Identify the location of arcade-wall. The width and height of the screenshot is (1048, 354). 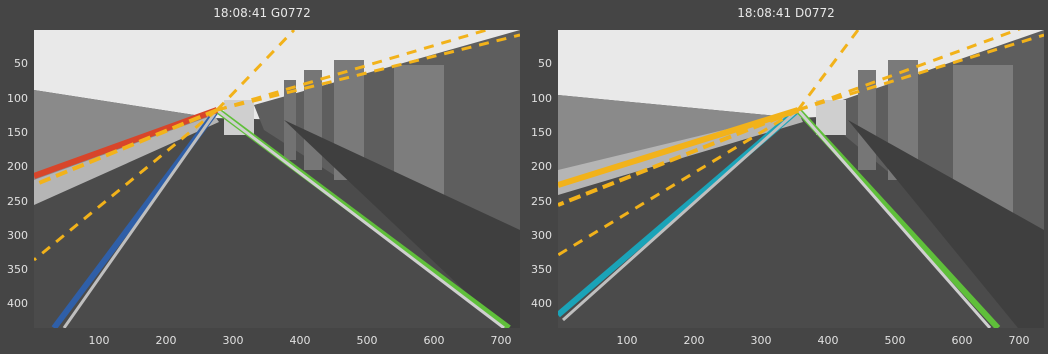
(387, 130).